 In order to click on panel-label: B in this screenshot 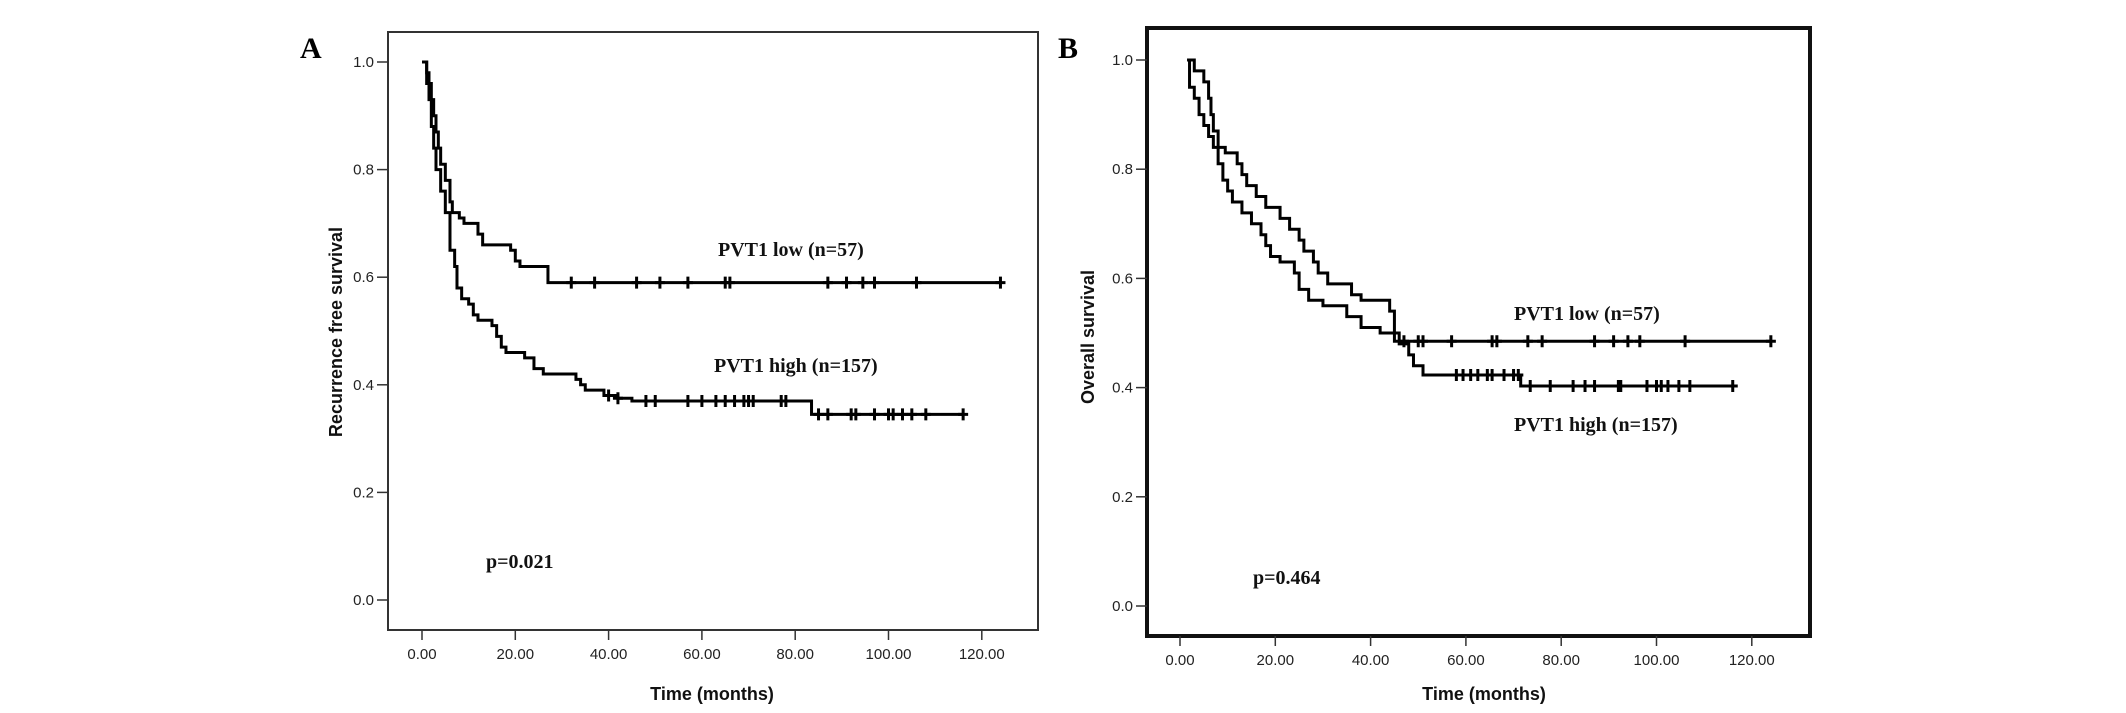, I will do `click(1068, 48)`.